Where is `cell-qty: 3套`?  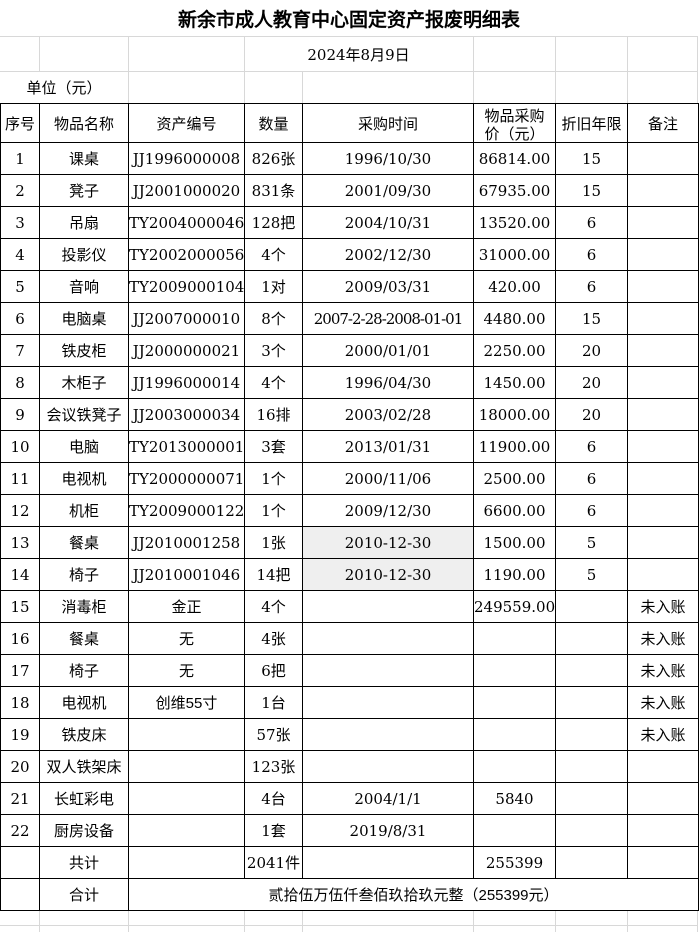
cell-qty: 3套 is located at coordinates (273, 446).